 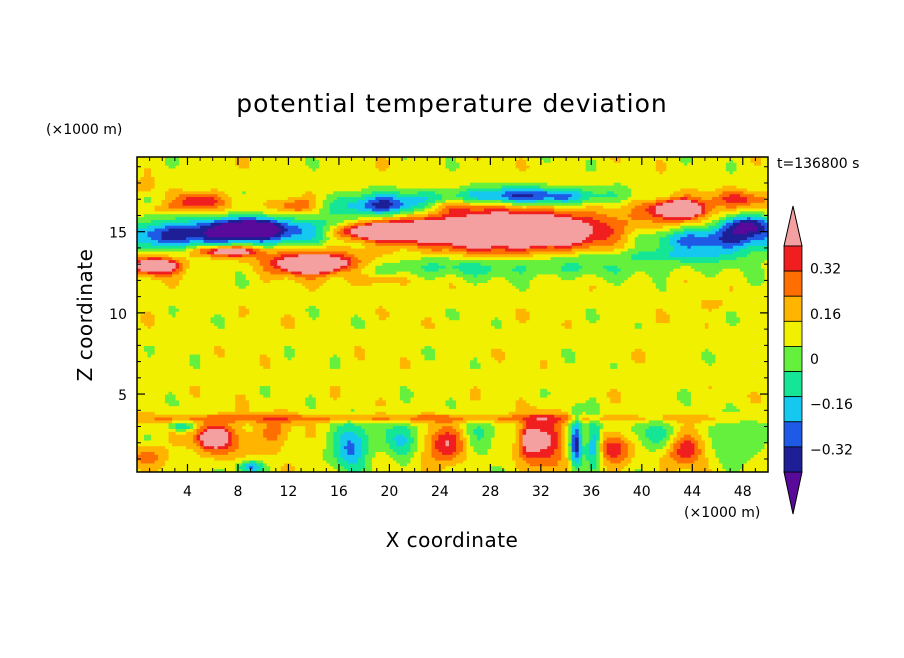 I want to click on chart-title: potential temperature deviation, so click(x=451, y=103).